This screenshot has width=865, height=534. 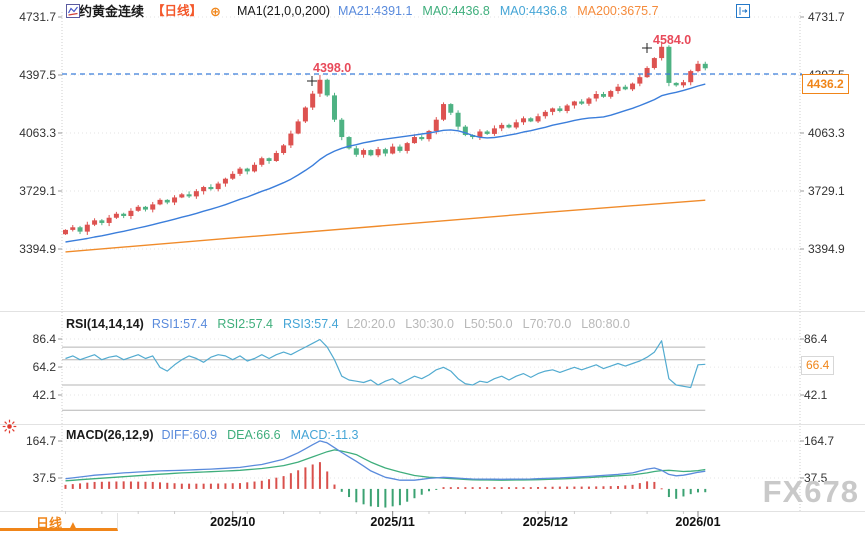 What do you see at coordinates (826, 17) in the screenshot?
I see `price-axis-label-right: 4731.7` at bounding box center [826, 17].